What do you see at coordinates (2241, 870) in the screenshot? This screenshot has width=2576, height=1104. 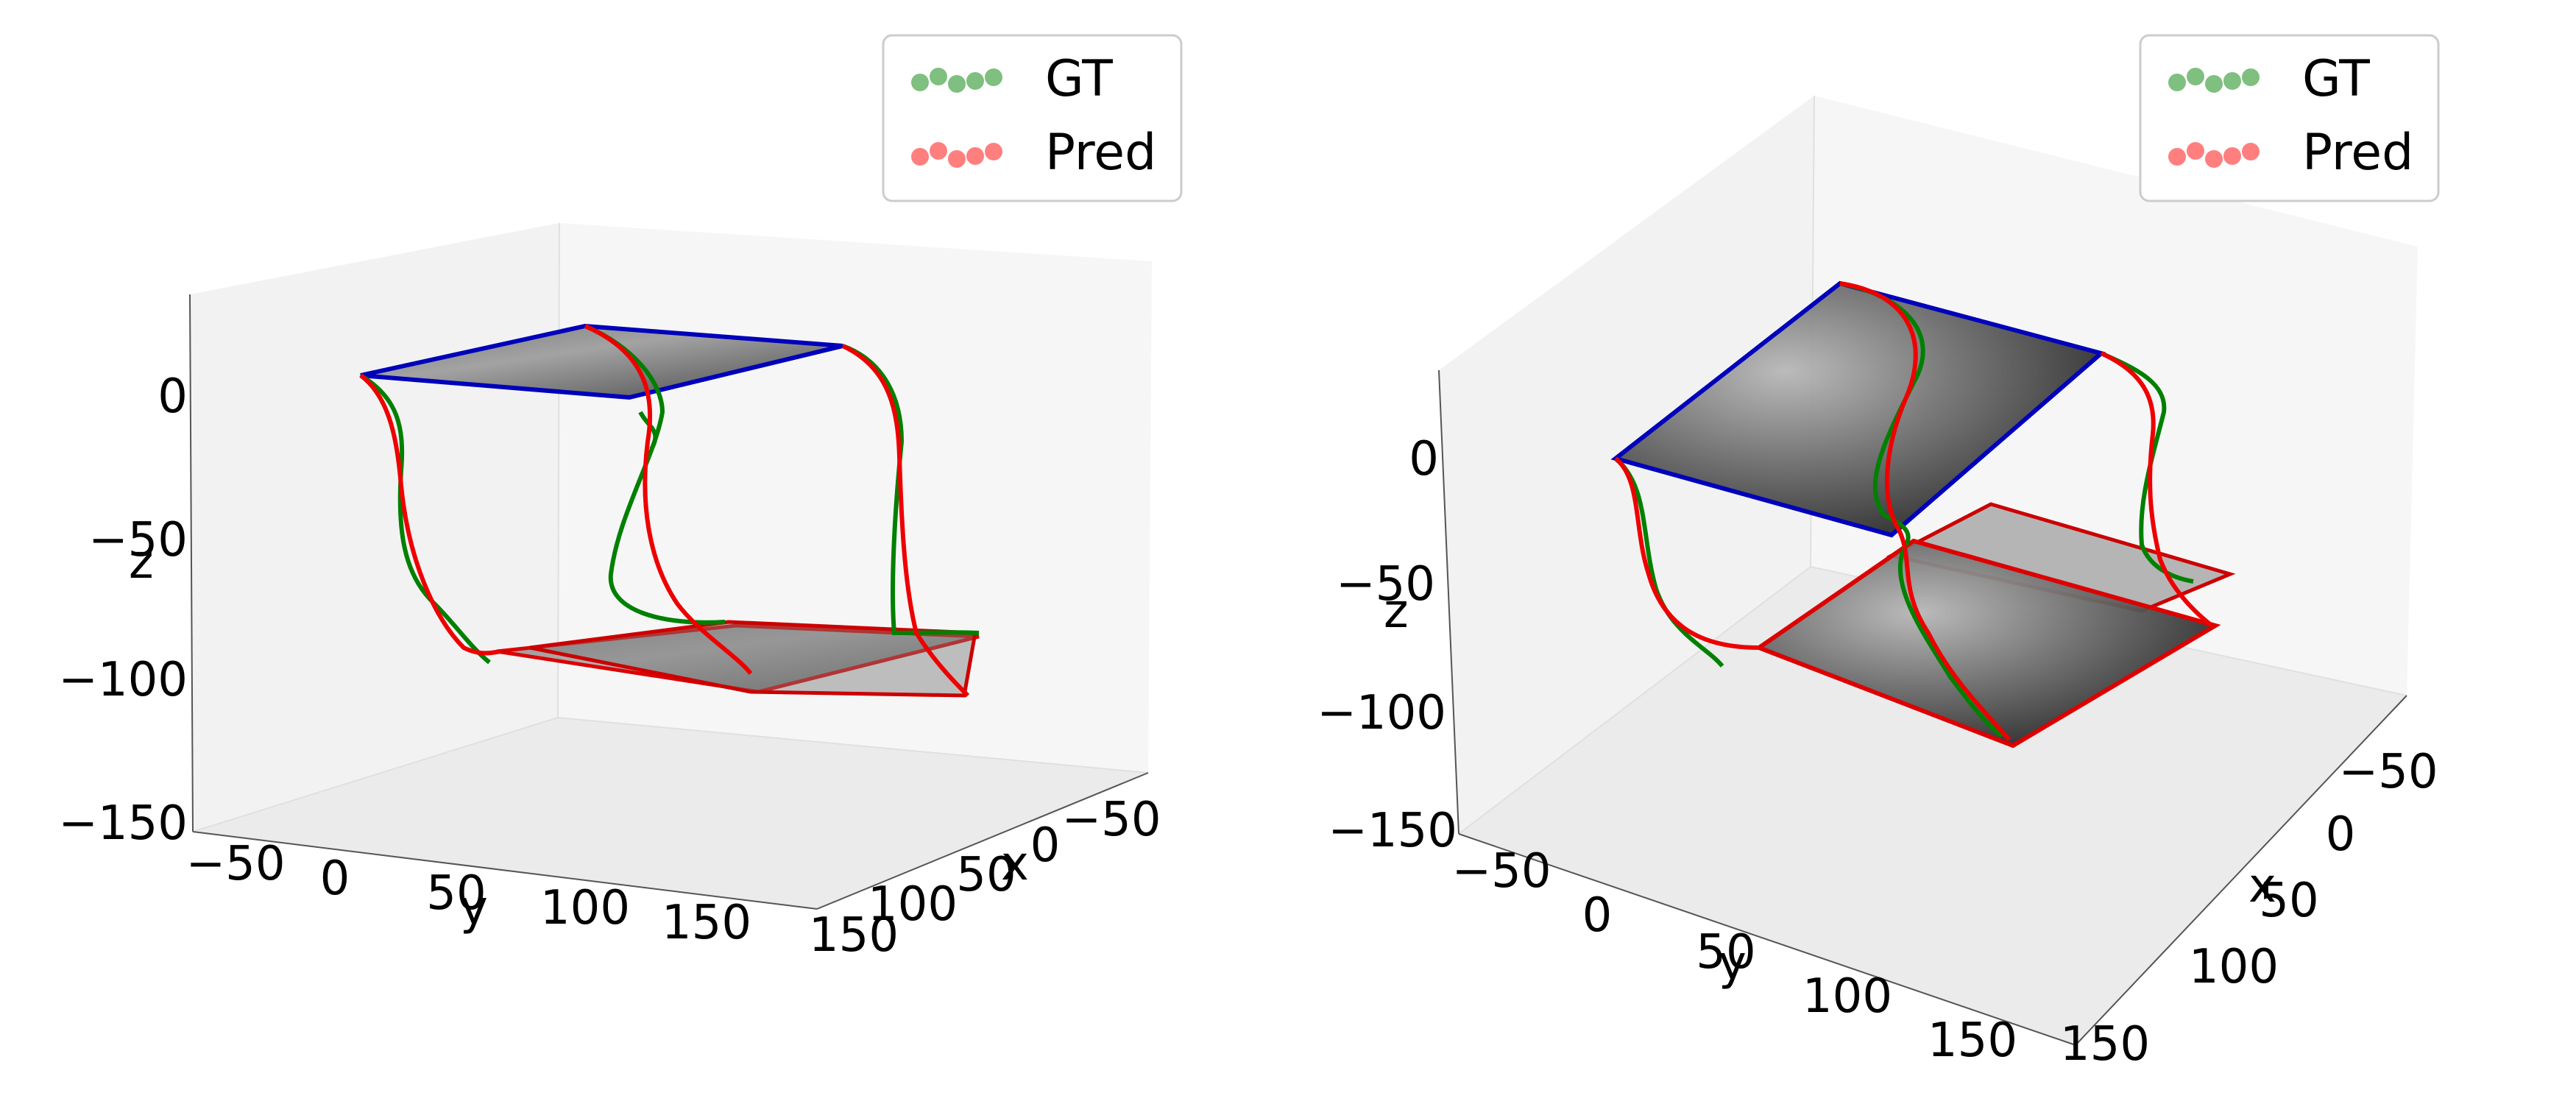 I see `right-x-axis-line` at bounding box center [2241, 870].